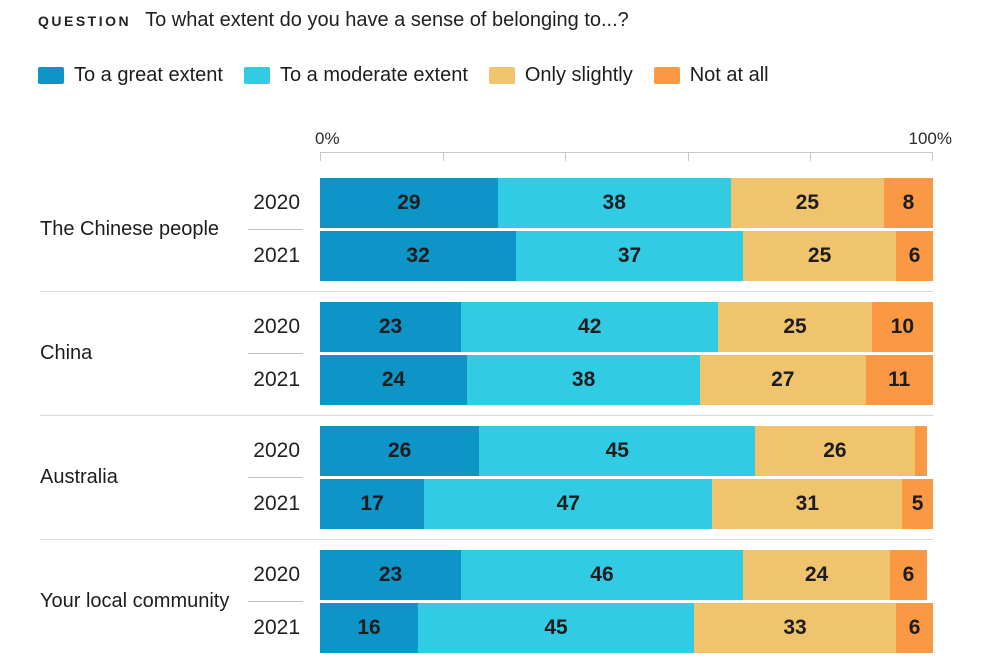 The height and width of the screenshot is (660, 1000). What do you see at coordinates (920, 451) in the screenshot?
I see `bar-segment-not-at-all` at bounding box center [920, 451].